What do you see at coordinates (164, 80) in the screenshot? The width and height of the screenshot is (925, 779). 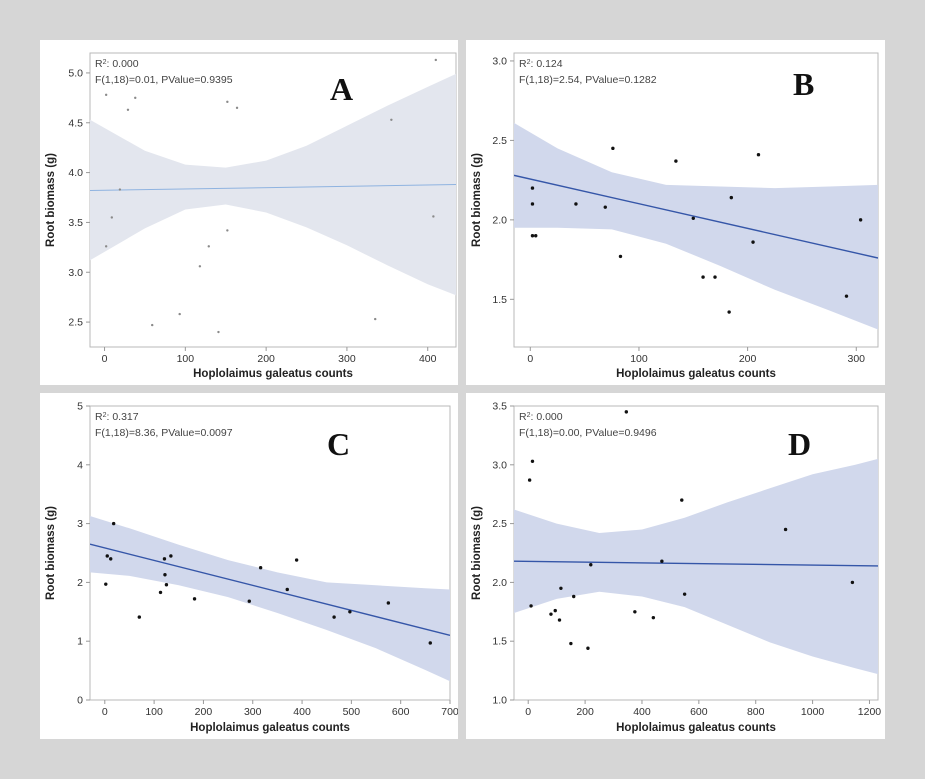 I see `f-statistic-text: F(1,18)=0.01, PValue=0.9395` at bounding box center [164, 80].